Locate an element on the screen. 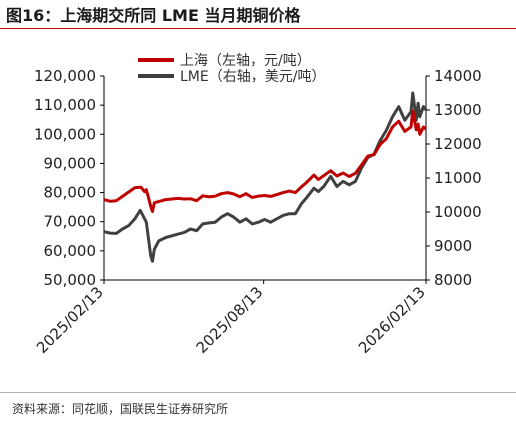  right-y-tick-label: 13000 is located at coordinates (458, 110).